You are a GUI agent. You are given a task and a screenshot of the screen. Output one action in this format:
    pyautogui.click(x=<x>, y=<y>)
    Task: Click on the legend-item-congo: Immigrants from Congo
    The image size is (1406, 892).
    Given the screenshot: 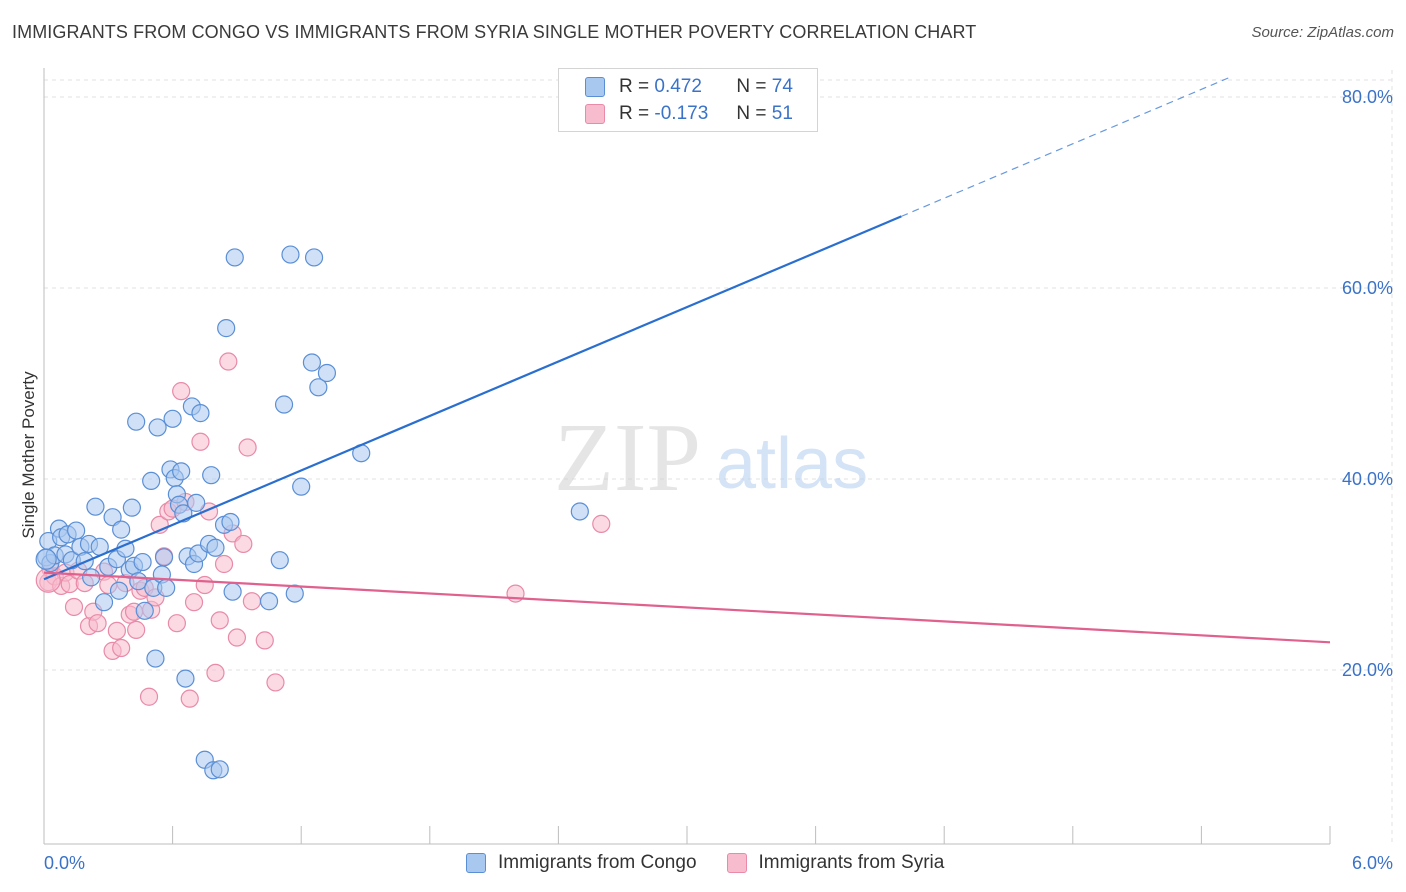 What is the action you would take?
    pyautogui.click(x=581, y=863)
    